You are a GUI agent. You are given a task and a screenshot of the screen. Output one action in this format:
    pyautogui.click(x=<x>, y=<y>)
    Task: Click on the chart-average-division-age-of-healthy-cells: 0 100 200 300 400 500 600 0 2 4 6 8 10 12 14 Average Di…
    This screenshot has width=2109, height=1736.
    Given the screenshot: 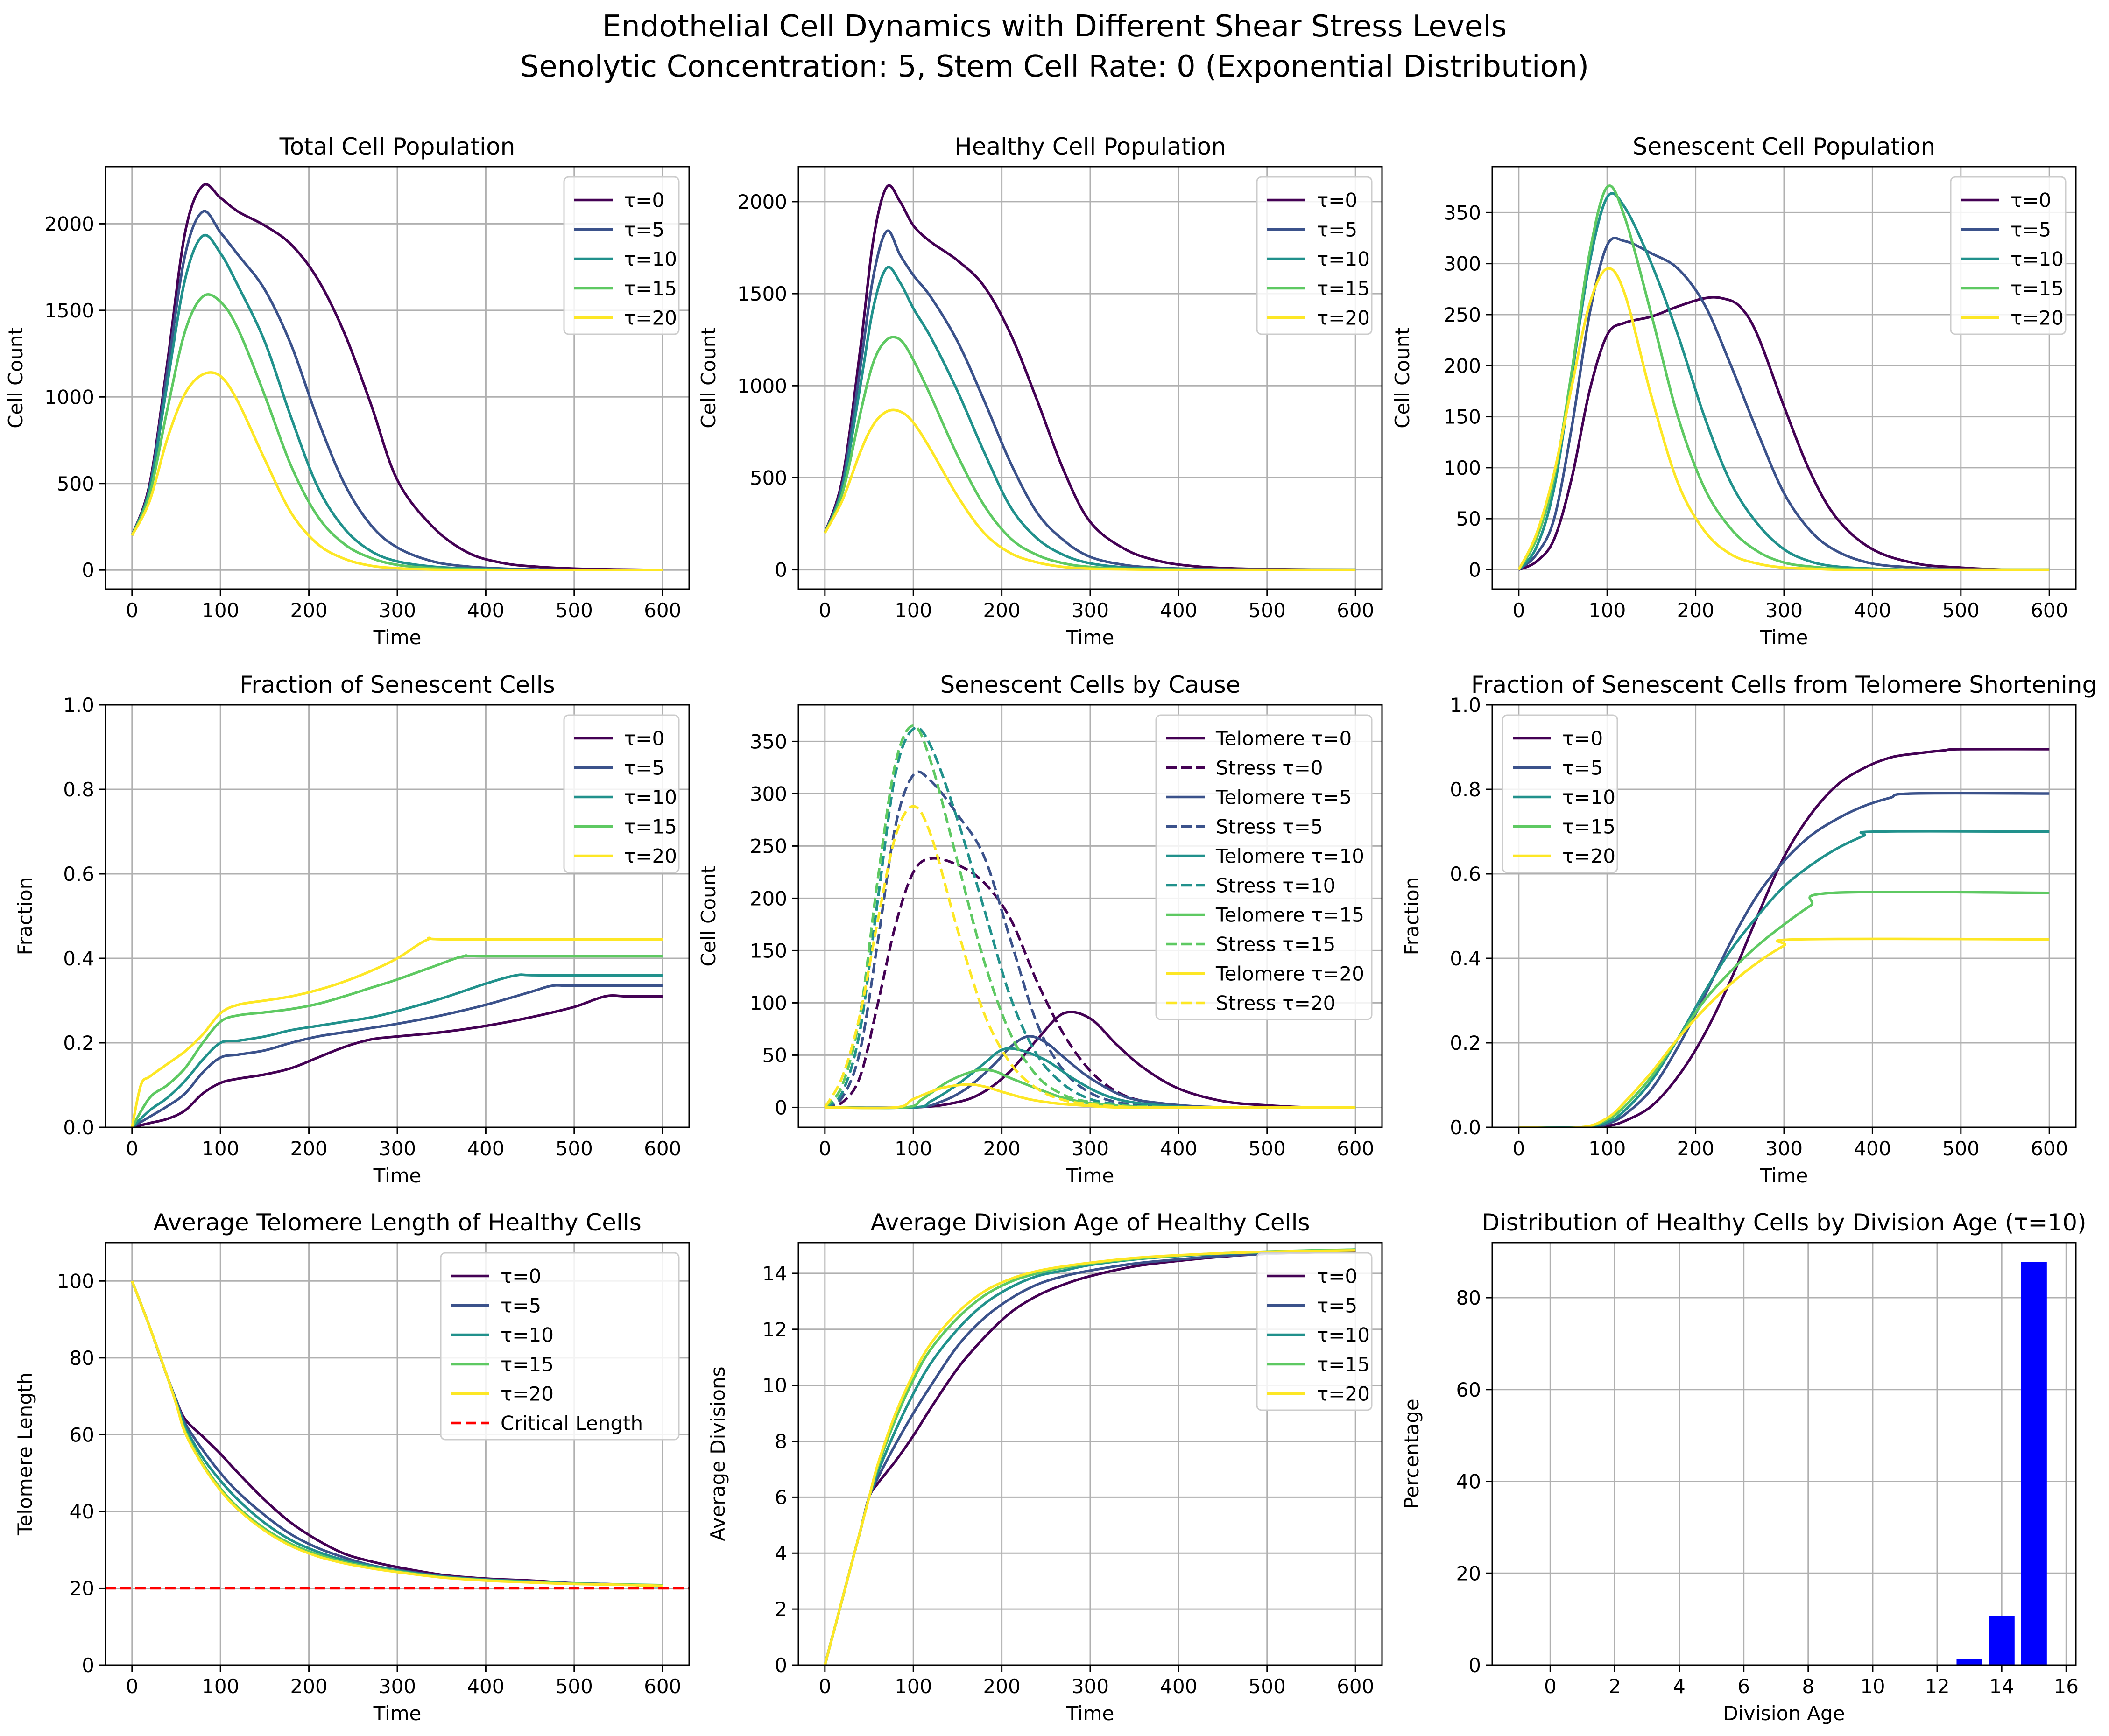 What is the action you would take?
    pyautogui.click(x=1044, y=1467)
    